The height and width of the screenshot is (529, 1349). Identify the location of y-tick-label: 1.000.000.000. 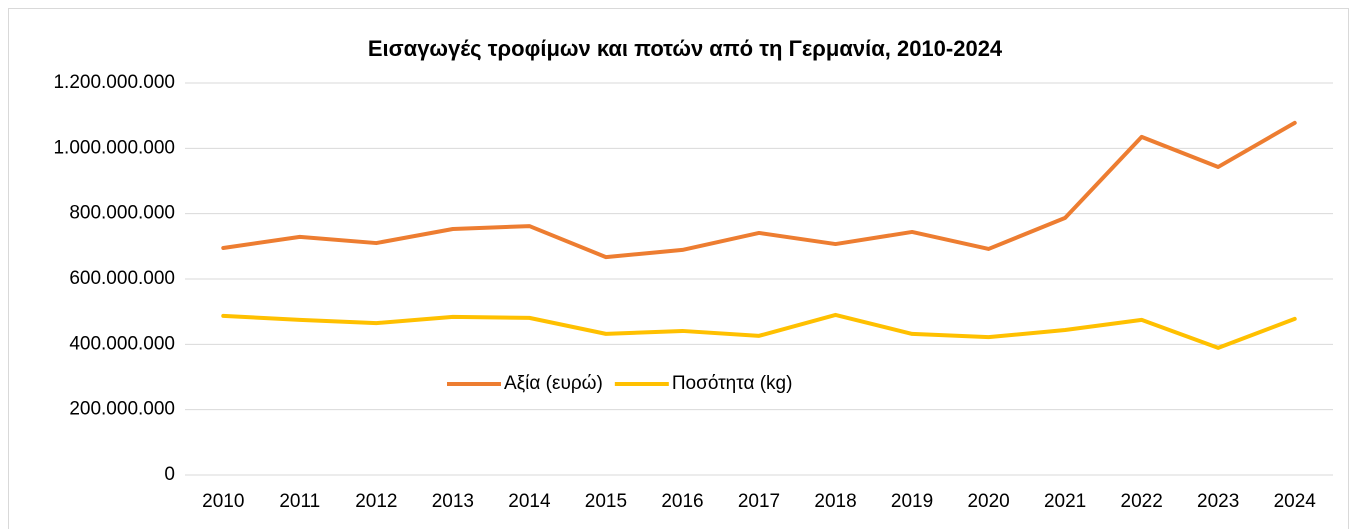
(114, 147).